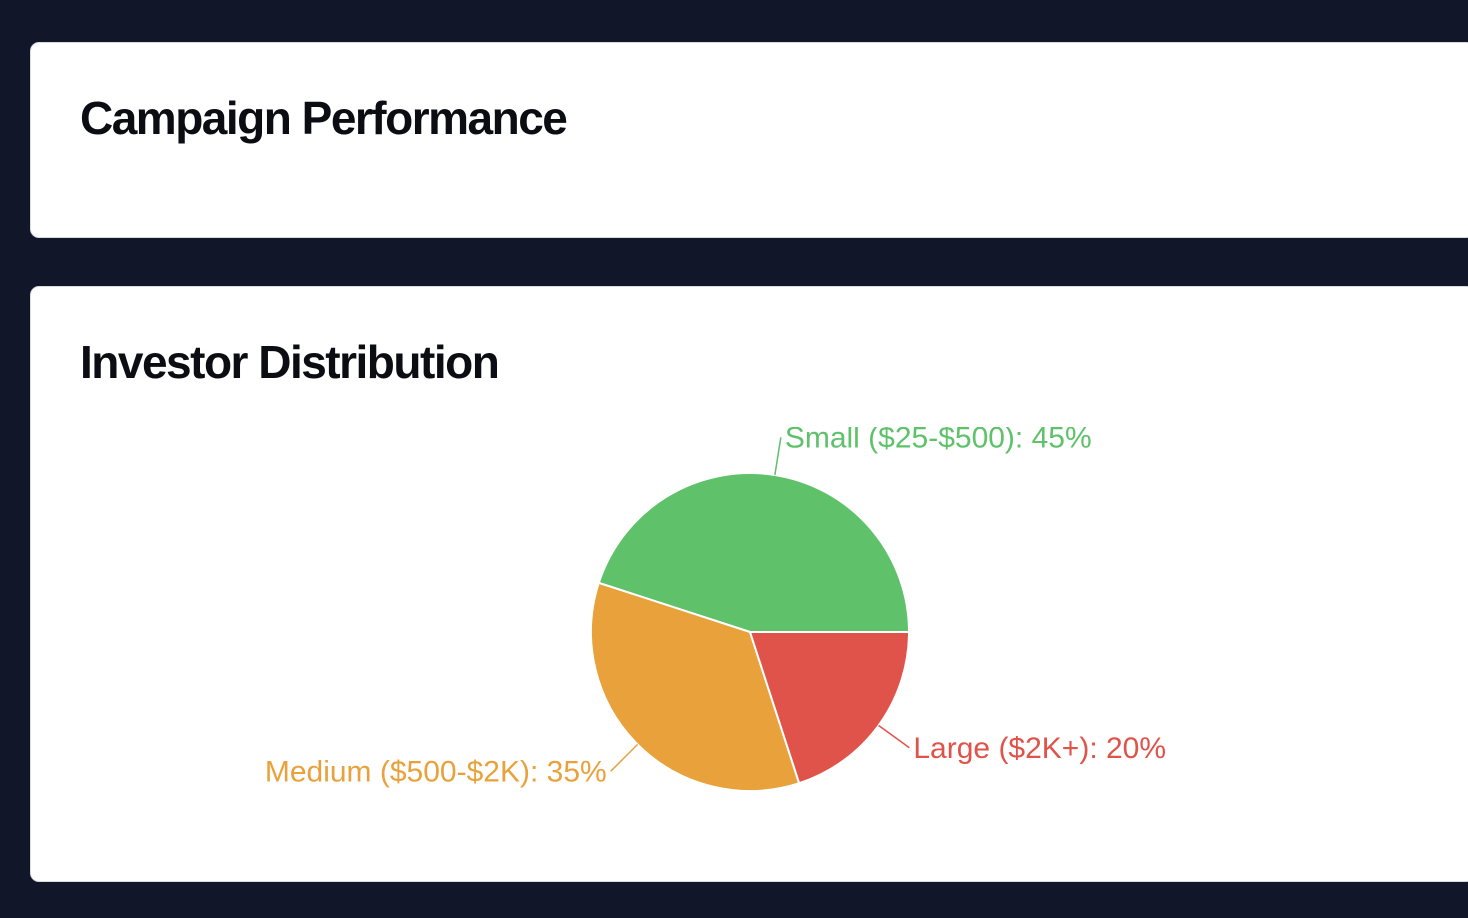  Describe the element at coordinates (1039, 748) in the screenshot. I see `slice-label-large: Large ($2K+): 20%` at that location.